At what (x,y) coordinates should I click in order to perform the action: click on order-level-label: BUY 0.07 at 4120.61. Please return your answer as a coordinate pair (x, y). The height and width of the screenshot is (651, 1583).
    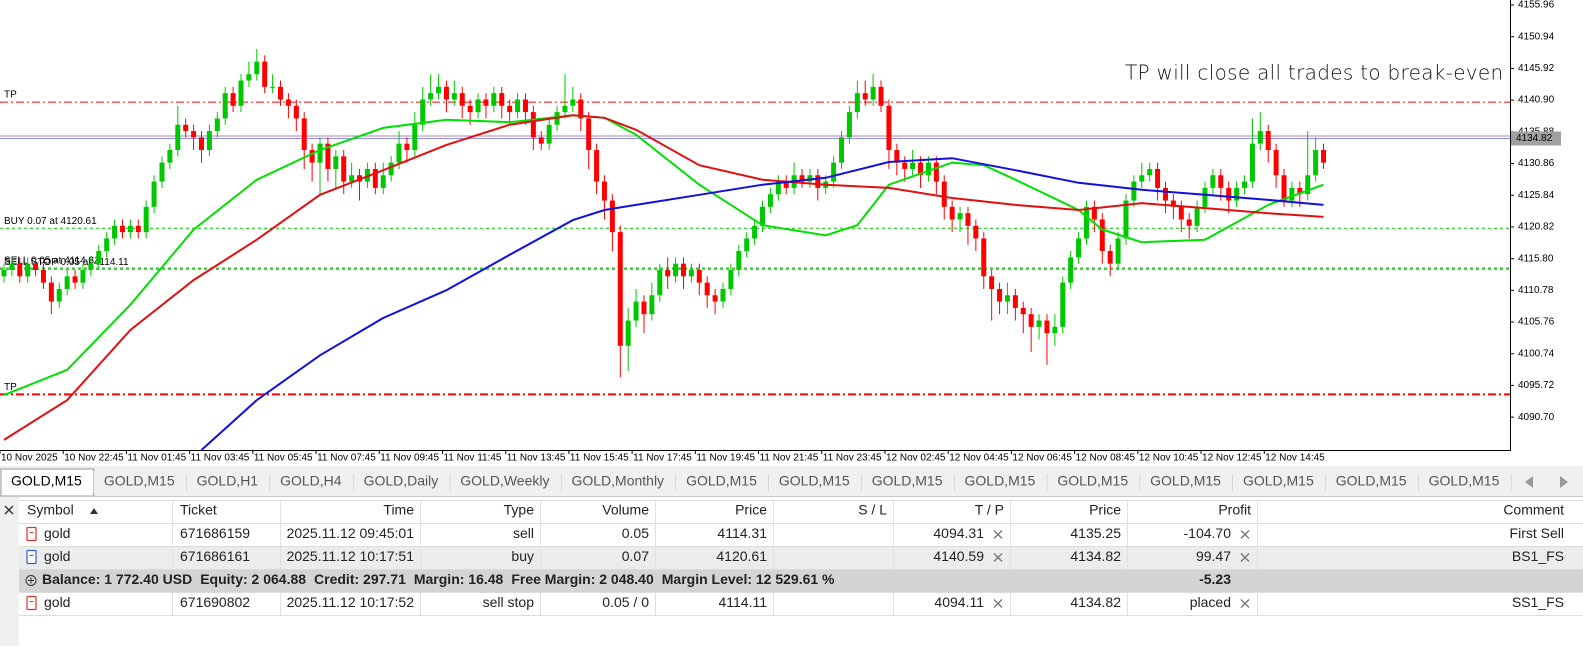
    Looking at the image, I should click on (50, 221).